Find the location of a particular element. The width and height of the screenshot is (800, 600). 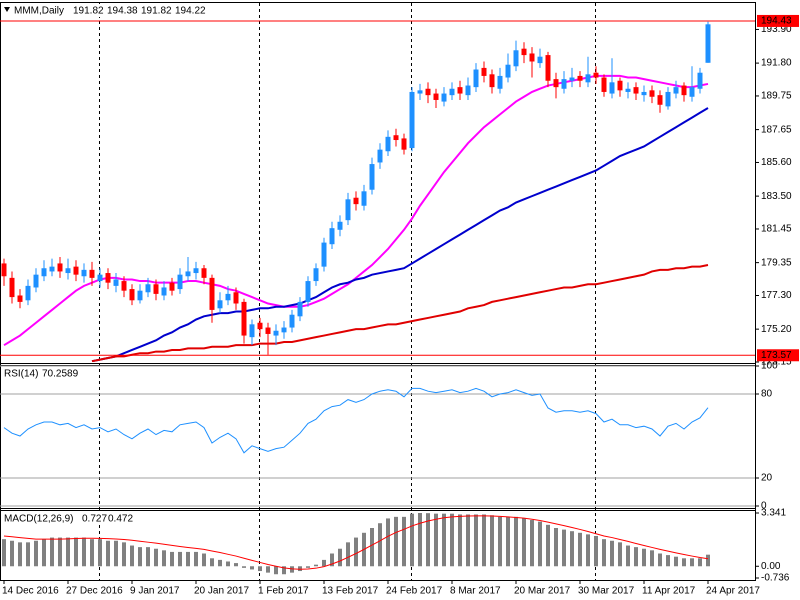

y-tick-label: 173.15 is located at coordinates (776, 362).